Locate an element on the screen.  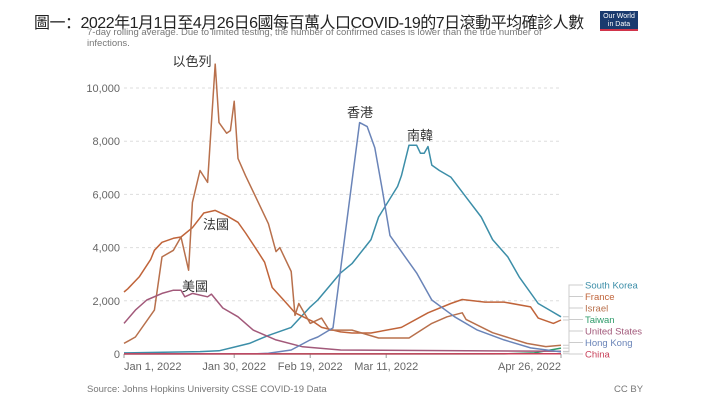
annotation-label: 美國 is located at coordinates (195, 287).